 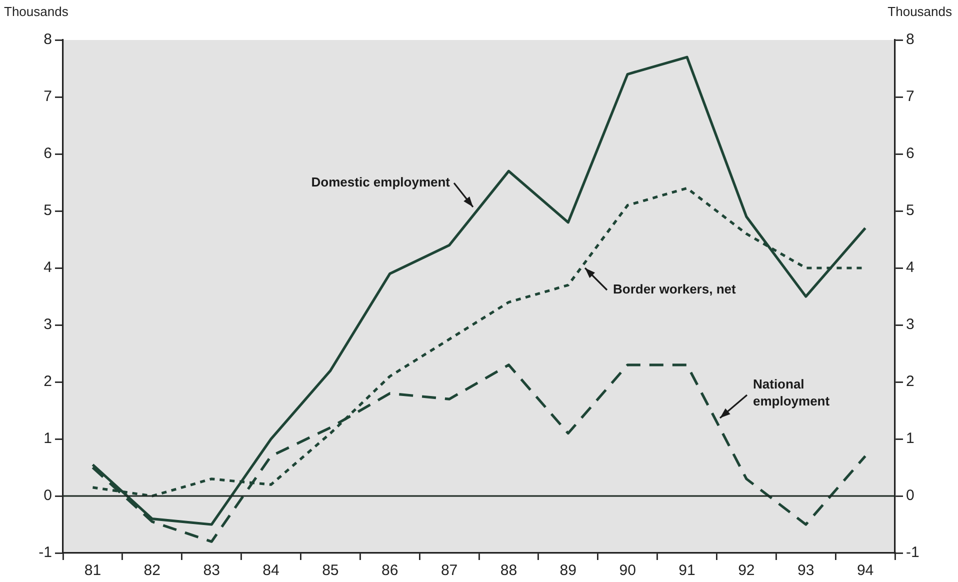 I want to click on x-tick-label: 88, so click(x=509, y=571).